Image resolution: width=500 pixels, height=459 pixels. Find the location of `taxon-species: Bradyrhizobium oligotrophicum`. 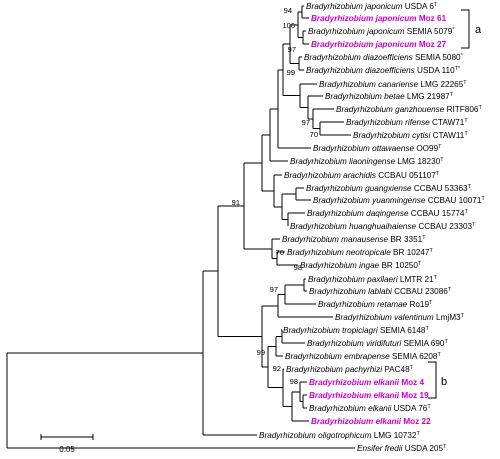

taxon-species: Bradyrhizobium oligotrophicum is located at coordinates (316, 435).